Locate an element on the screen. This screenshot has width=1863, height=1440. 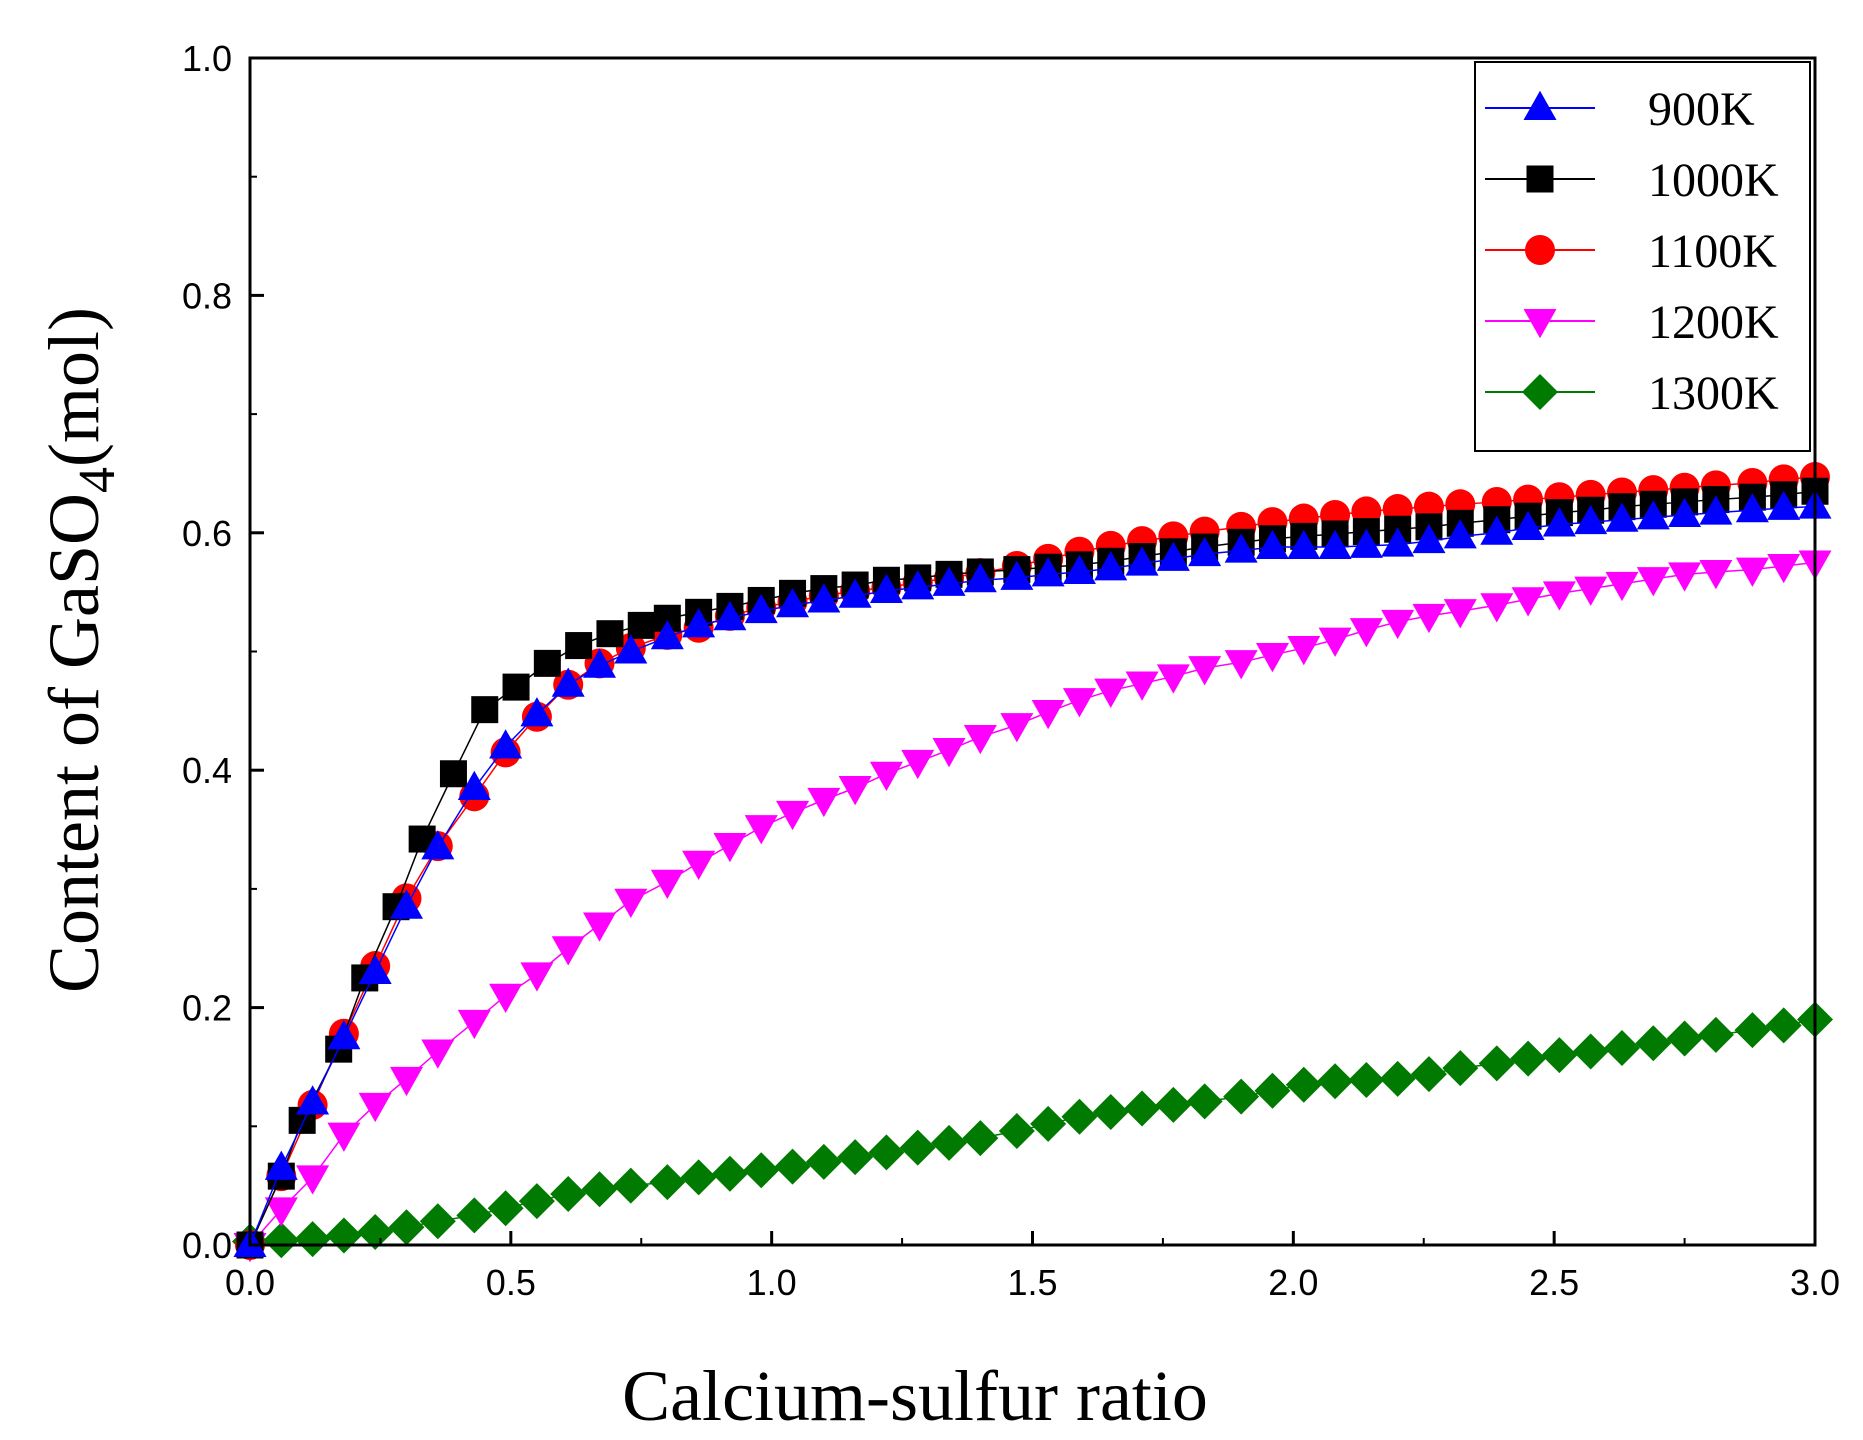
legend-marker-900k is located at coordinates (1540, 105).